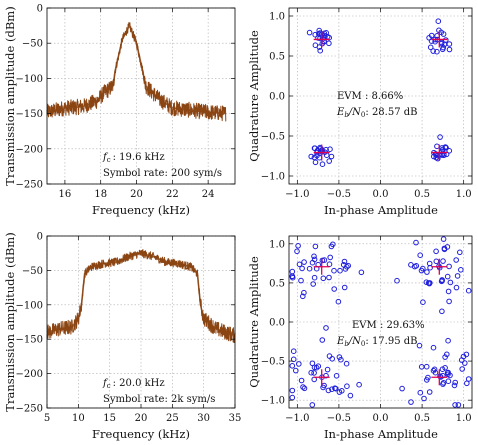 This screenshot has width=478, height=445. Describe the element at coordinates (29, 114) in the screenshot. I see `spectrum-top-ytick-label: −150` at that location.